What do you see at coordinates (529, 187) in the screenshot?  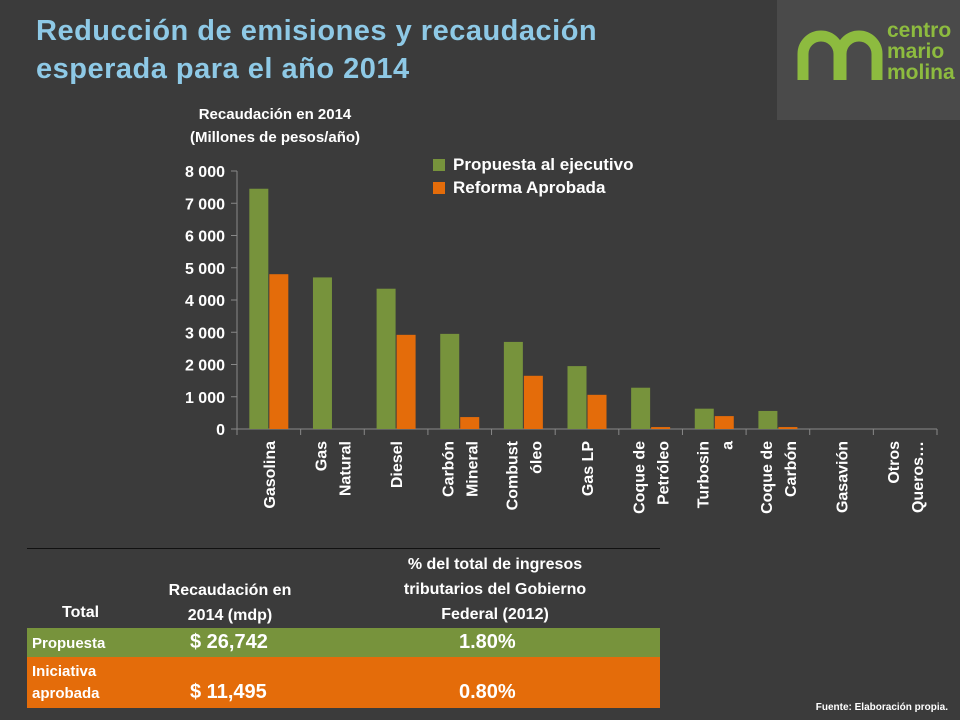 I see `legend-label: Reforma Aprobada` at bounding box center [529, 187].